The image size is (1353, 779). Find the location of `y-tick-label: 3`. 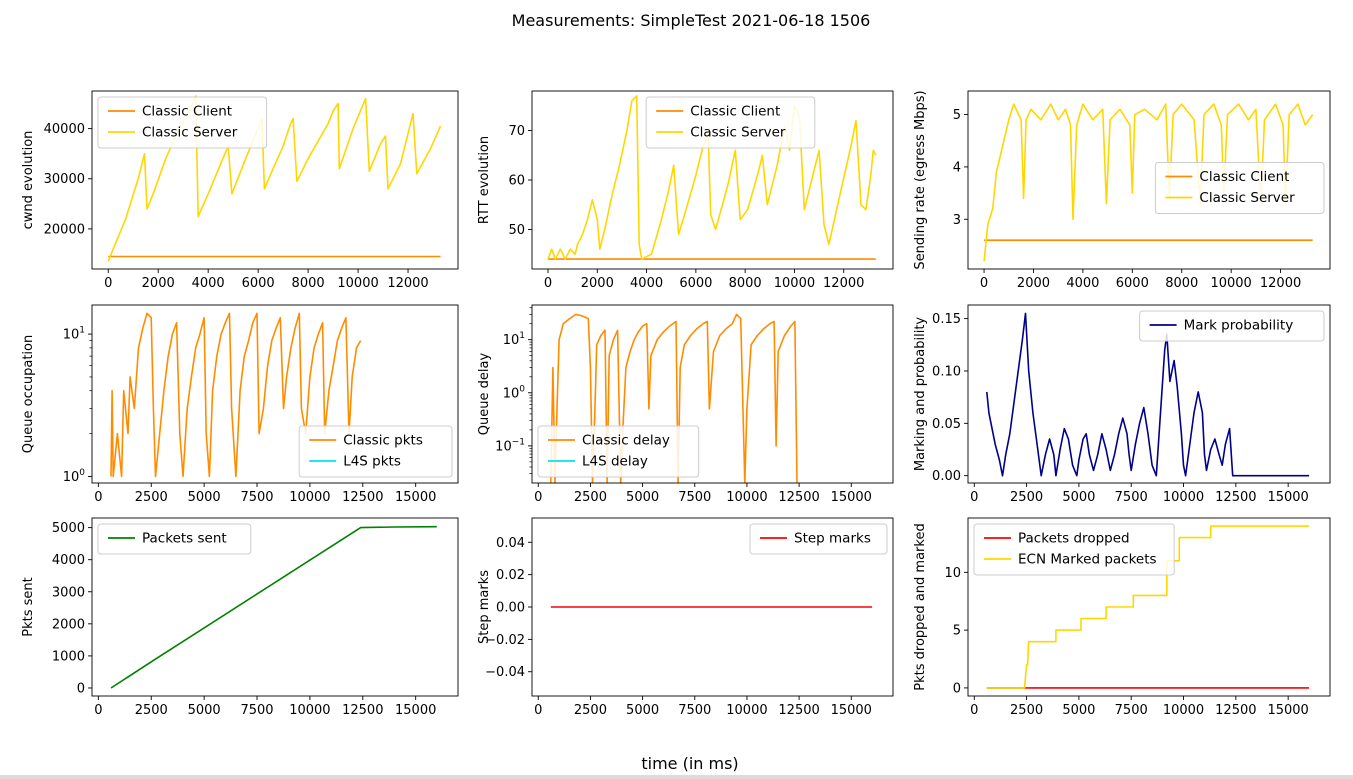

y-tick-label: 3 is located at coordinates (957, 220).